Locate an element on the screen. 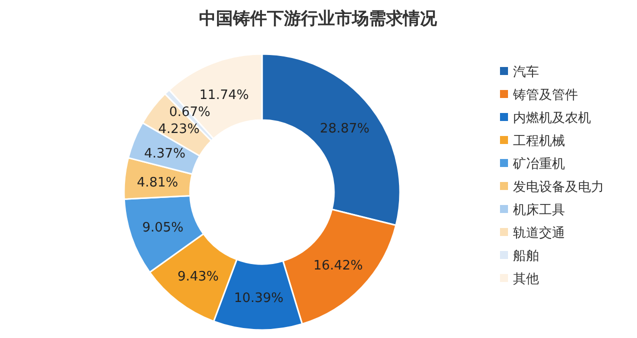  legend-label: 矿冶重机 is located at coordinates (538, 164).